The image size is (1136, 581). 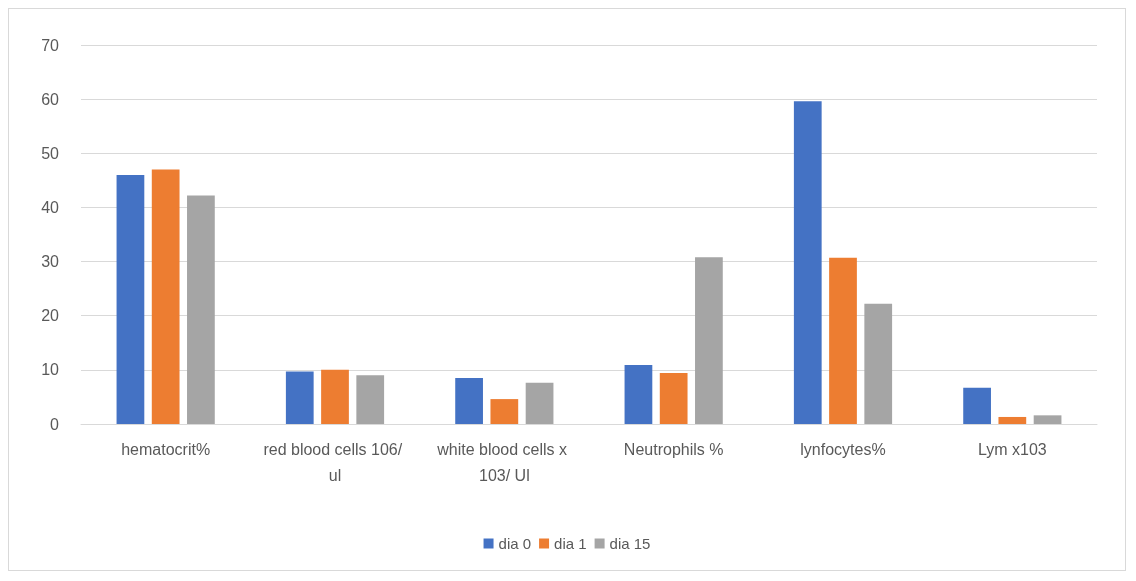 What do you see at coordinates (50, 153) in the screenshot?
I see `y-tick-label: 50` at bounding box center [50, 153].